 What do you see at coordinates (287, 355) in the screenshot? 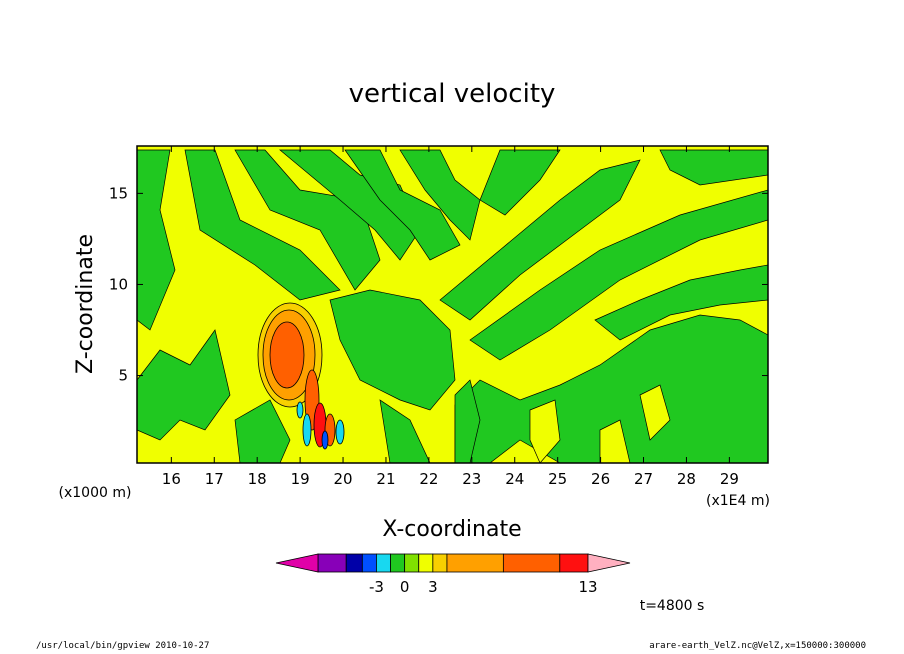
I see `updraft-core` at bounding box center [287, 355].